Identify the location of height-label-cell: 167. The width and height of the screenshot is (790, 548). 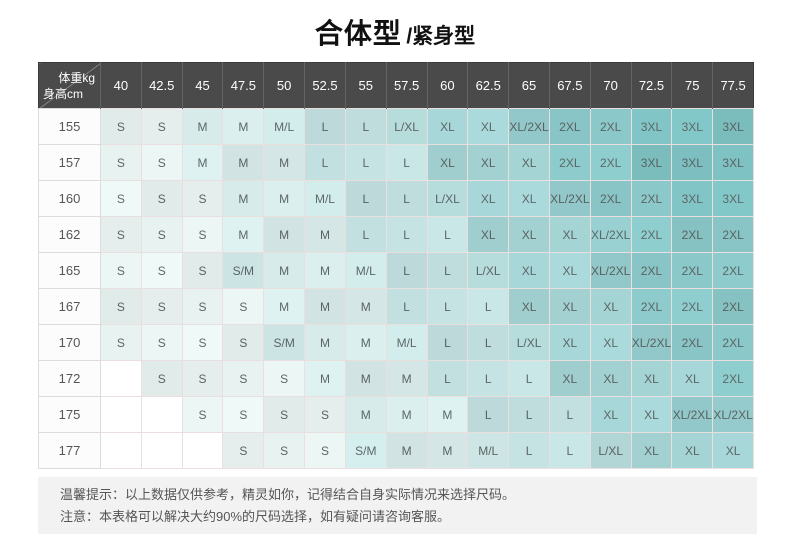
(69, 306).